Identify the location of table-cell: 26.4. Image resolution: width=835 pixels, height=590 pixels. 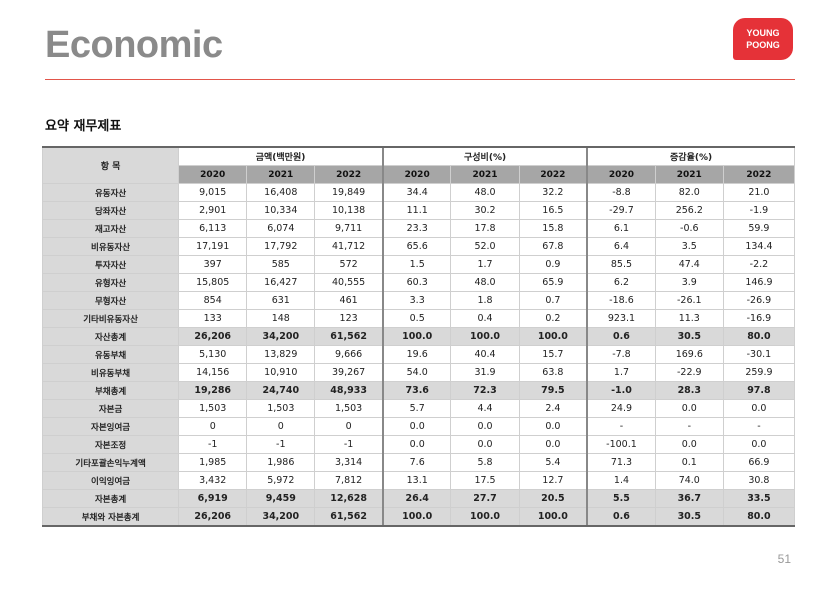
(416, 498).